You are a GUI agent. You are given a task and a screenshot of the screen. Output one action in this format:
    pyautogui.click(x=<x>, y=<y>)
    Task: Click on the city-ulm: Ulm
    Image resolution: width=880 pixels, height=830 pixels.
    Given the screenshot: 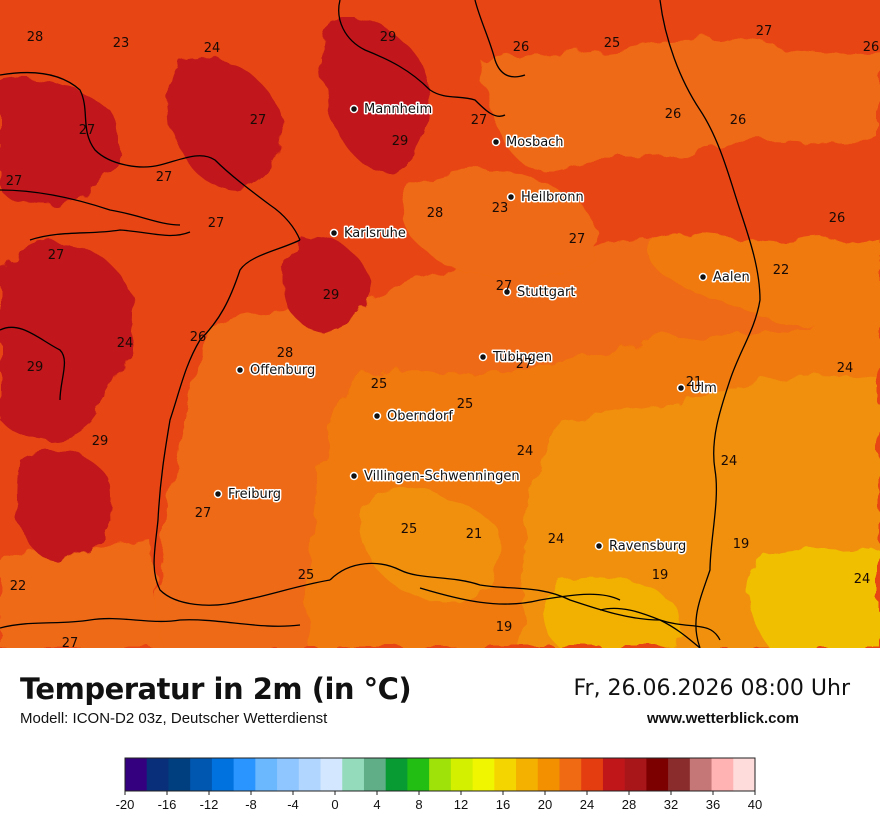 What is the action you would take?
    pyautogui.click(x=697, y=389)
    